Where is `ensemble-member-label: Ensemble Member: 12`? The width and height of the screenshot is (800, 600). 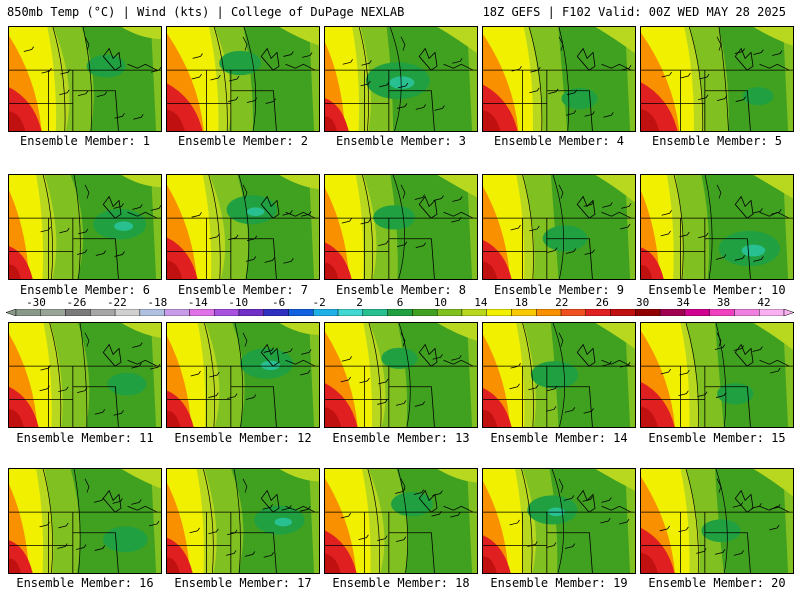
ensemble-member-label: Ensemble Member: 12 is located at coordinates (243, 438).